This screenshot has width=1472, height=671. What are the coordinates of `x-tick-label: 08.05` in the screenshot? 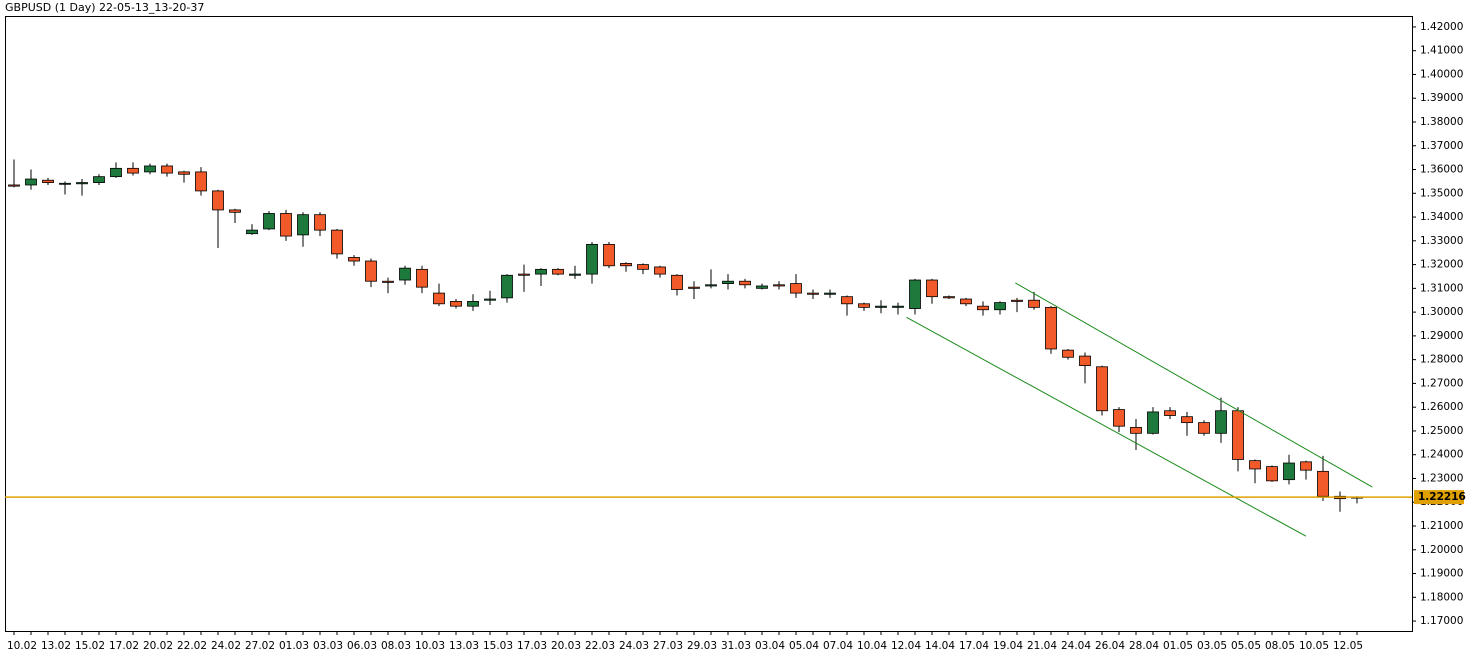 It's located at (1280, 646).